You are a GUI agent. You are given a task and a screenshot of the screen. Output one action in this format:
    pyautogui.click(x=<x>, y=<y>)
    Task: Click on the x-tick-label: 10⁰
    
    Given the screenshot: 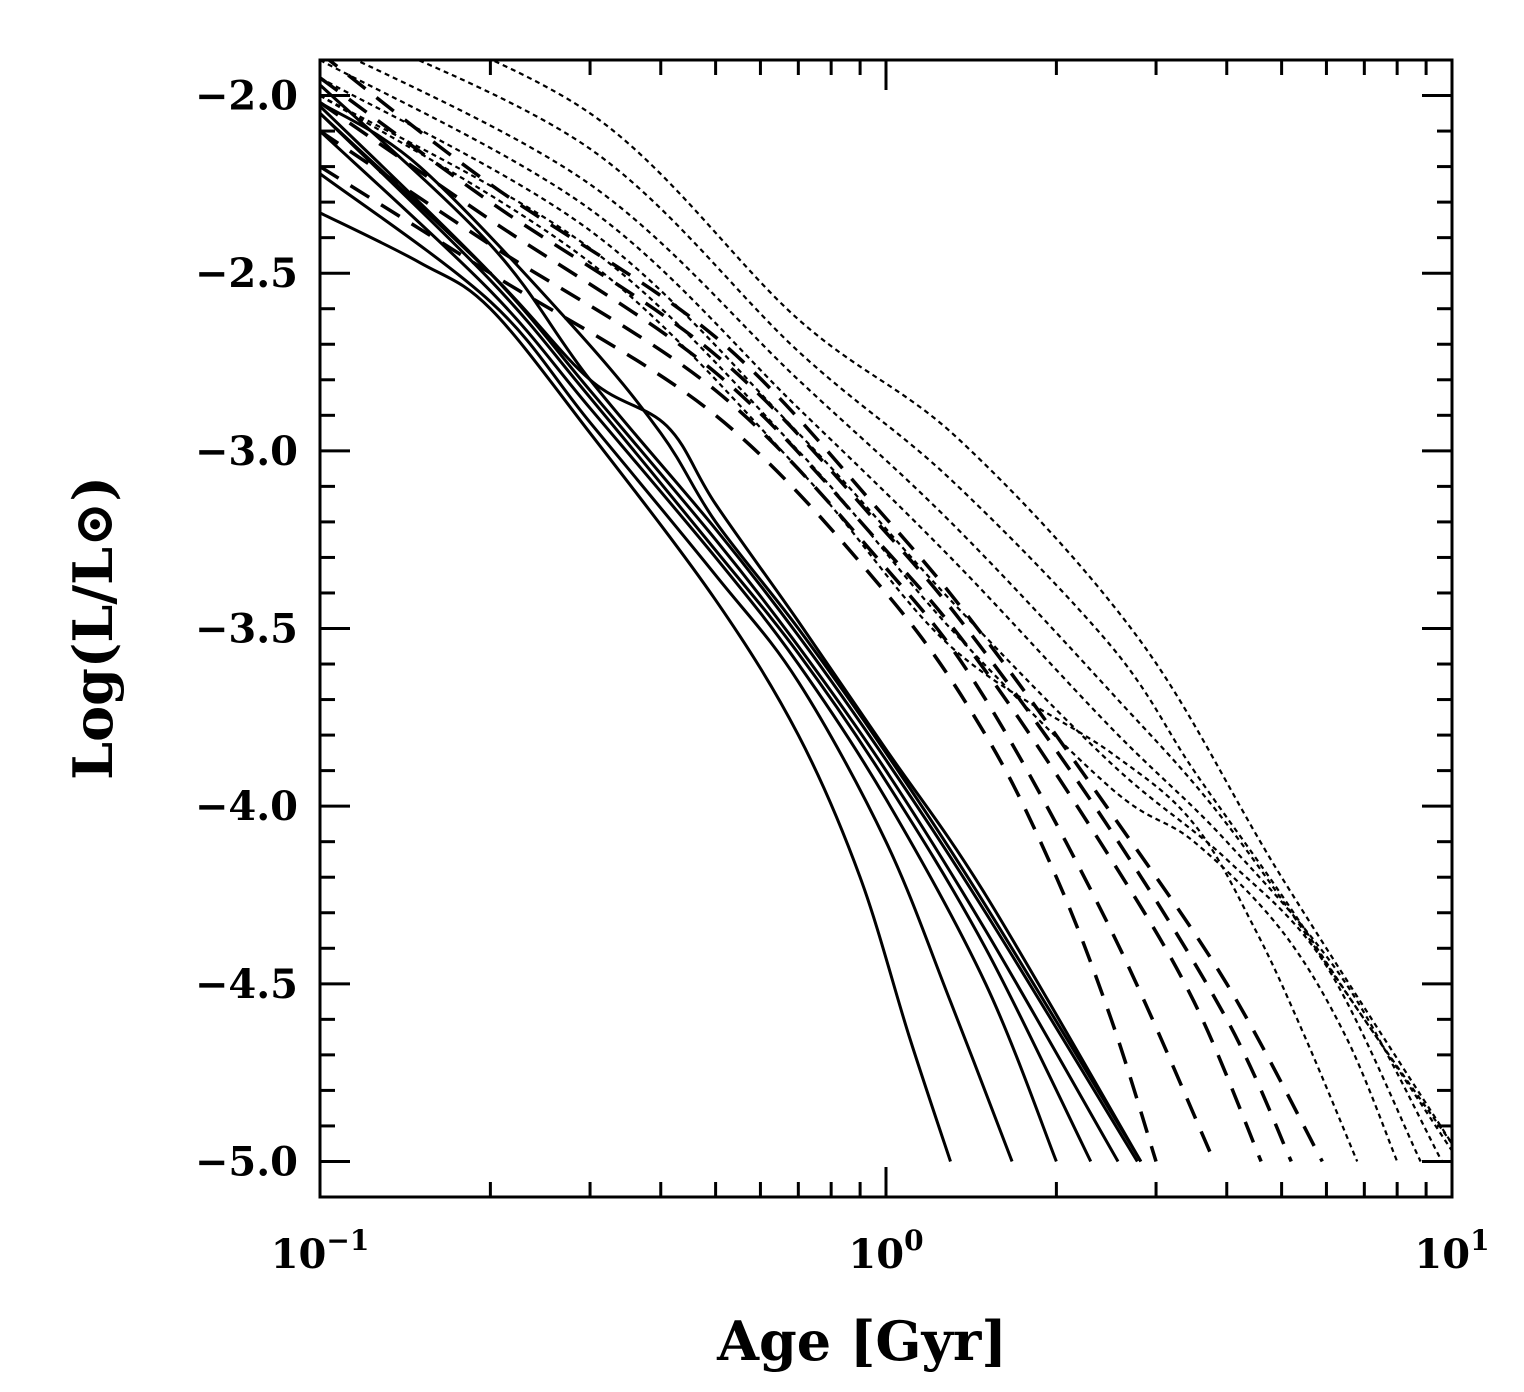 What is the action you would take?
    pyautogui.click(x=885, y=1251)
    